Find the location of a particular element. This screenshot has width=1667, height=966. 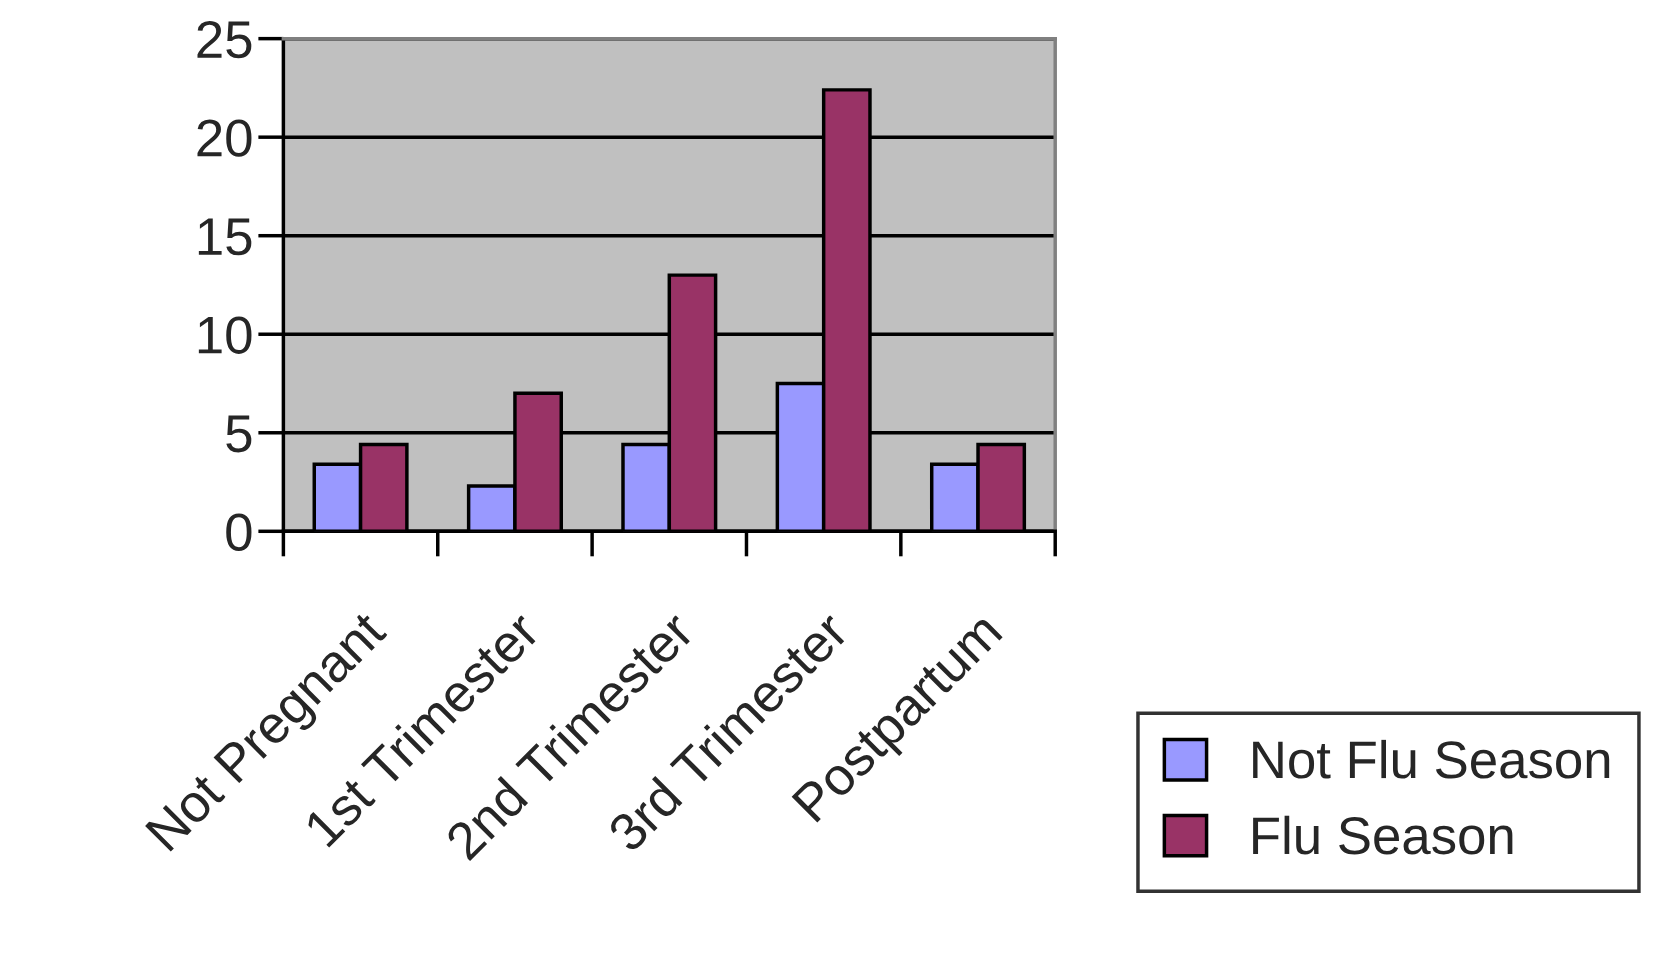

y-tick-label: 25 is located at coordinates (224, 39).